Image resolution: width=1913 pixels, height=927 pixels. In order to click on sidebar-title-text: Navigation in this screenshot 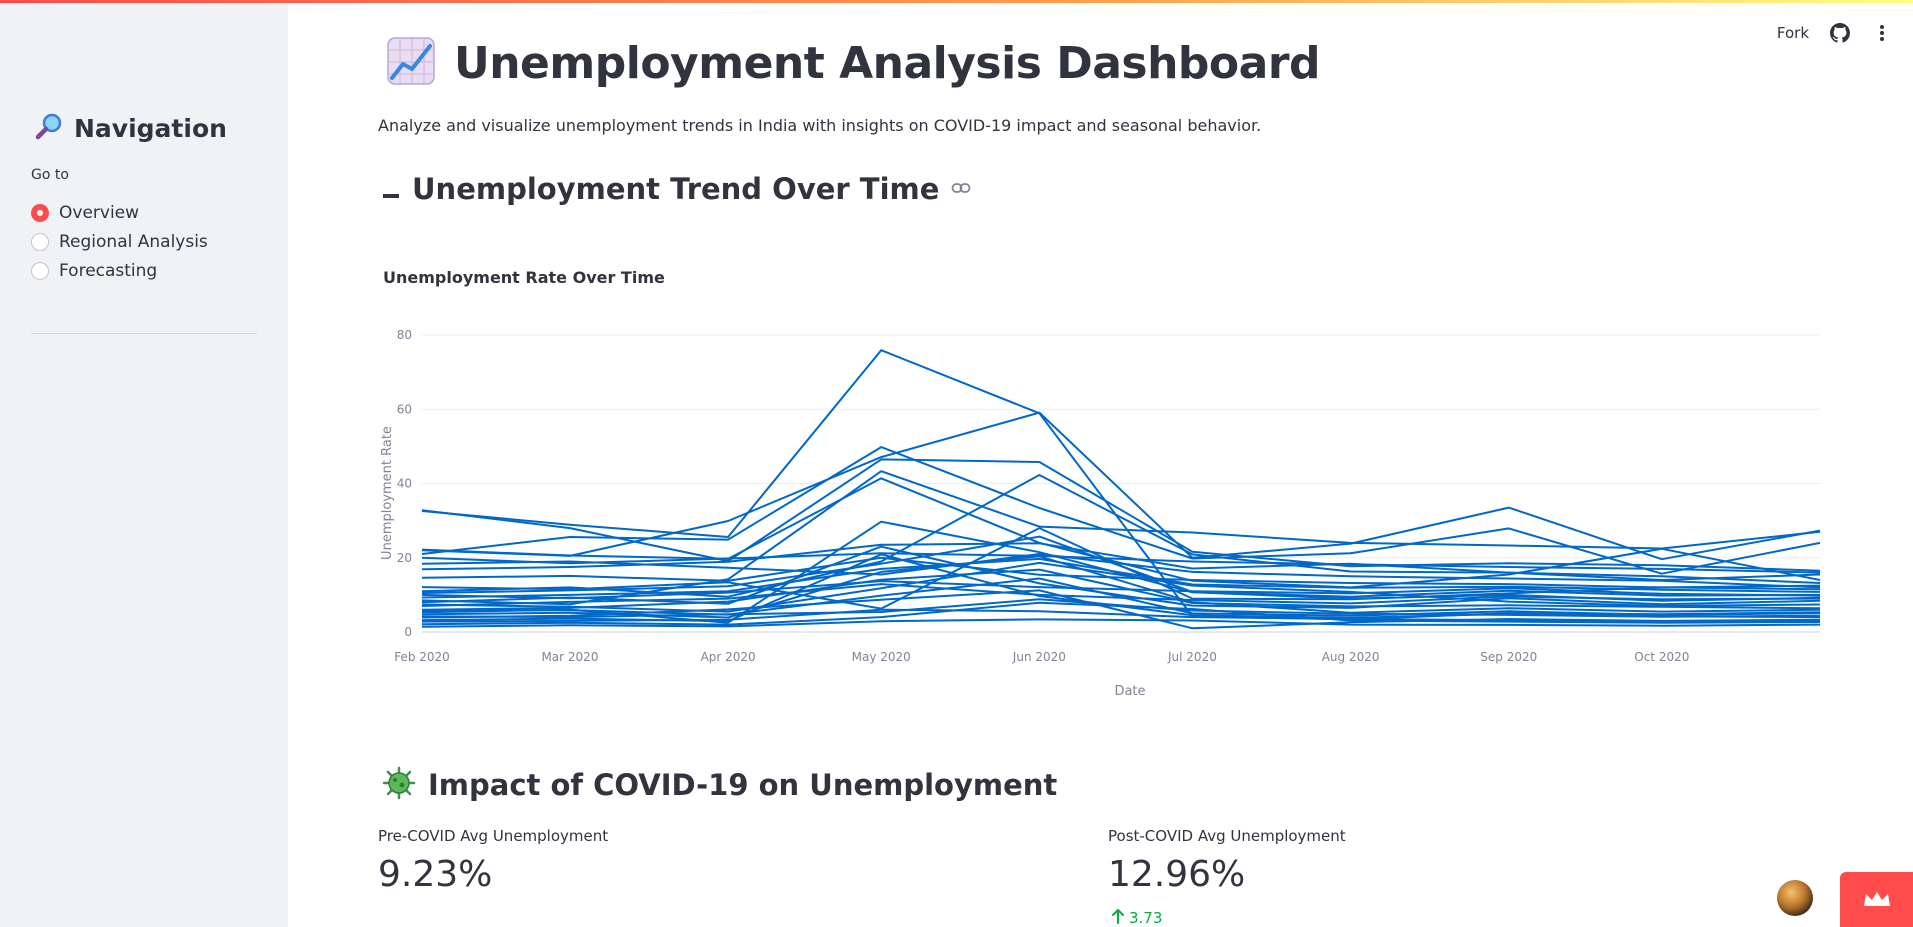, I will do `click(150, 128)`.